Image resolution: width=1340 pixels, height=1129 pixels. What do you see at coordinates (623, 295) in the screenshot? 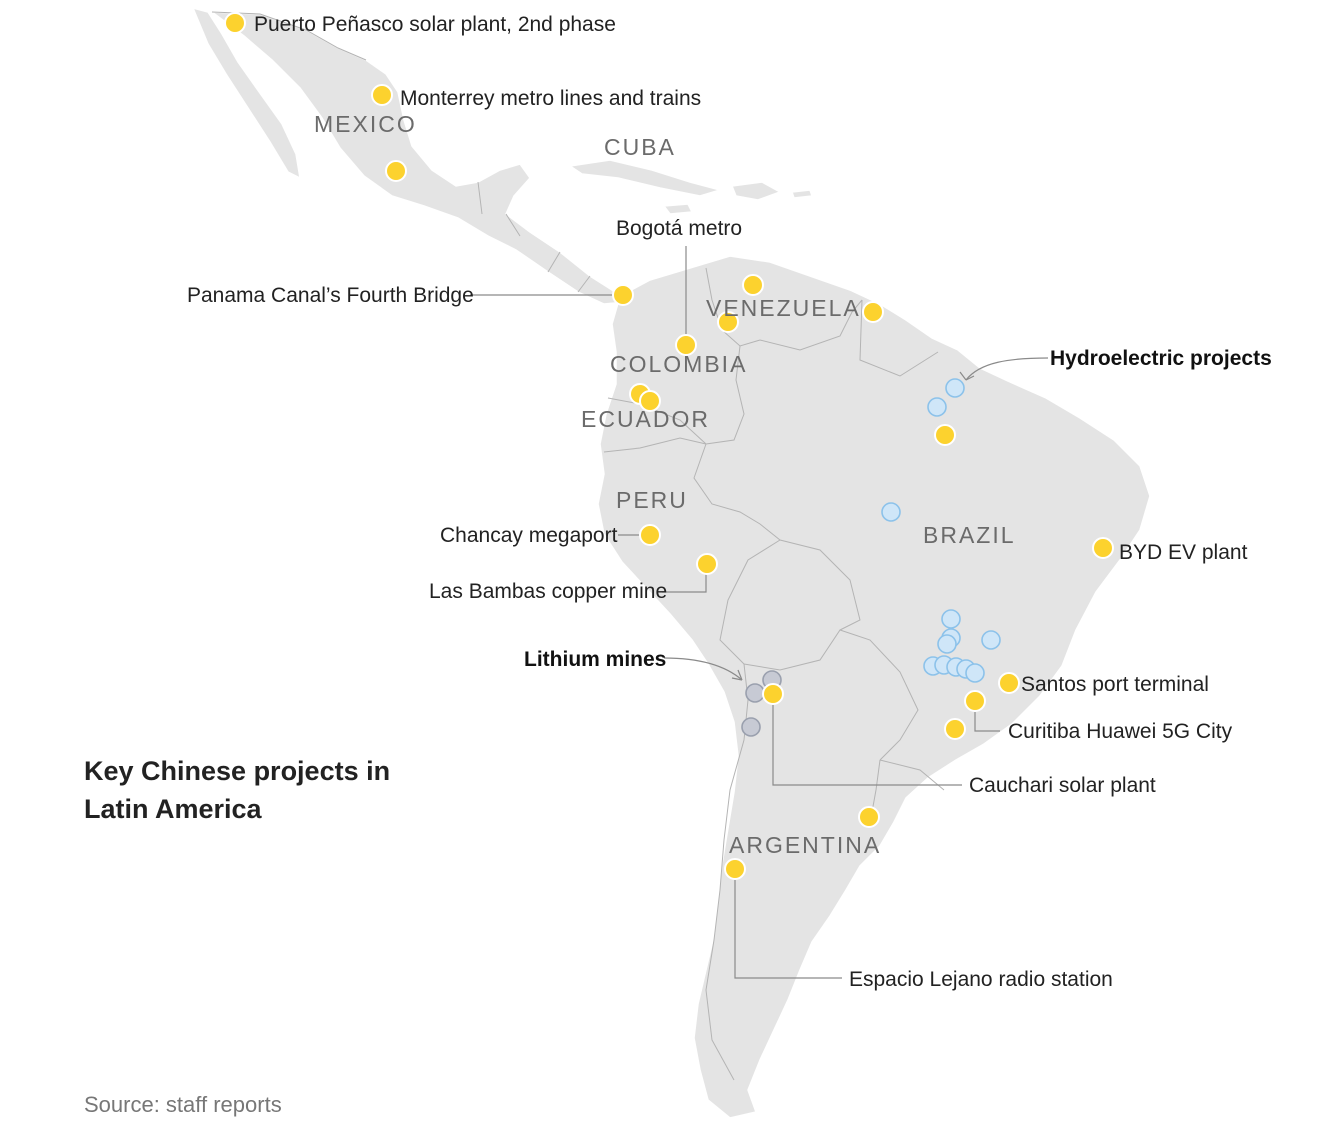
I see `project-dot-panama` at bounding box center [623, 295].